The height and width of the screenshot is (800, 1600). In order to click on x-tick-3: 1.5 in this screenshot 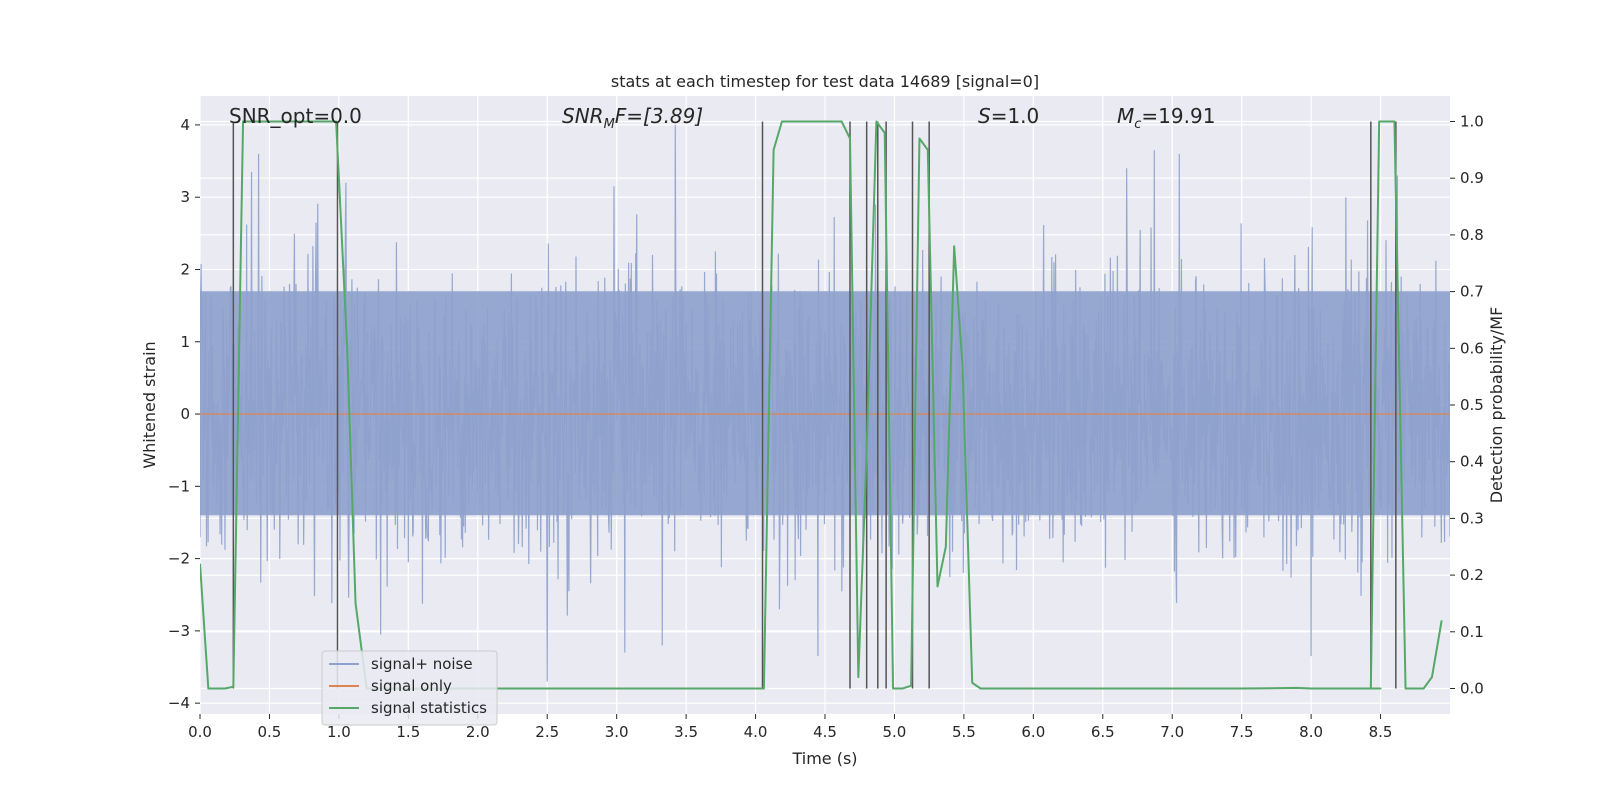, I will do `click(408, 732)`.